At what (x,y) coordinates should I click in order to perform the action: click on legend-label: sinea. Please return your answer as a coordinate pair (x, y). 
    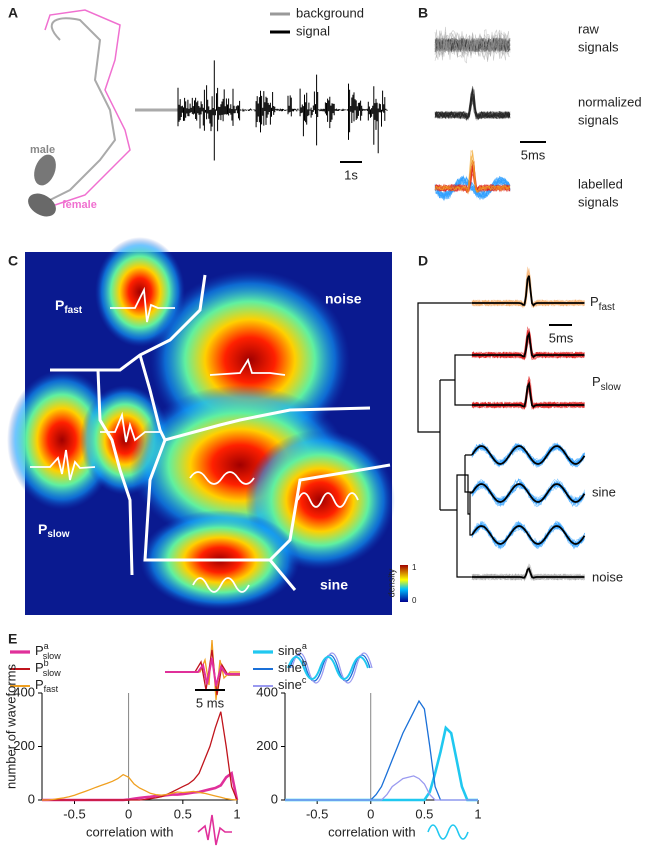
    Looking at the image, I should click on (292, 649).